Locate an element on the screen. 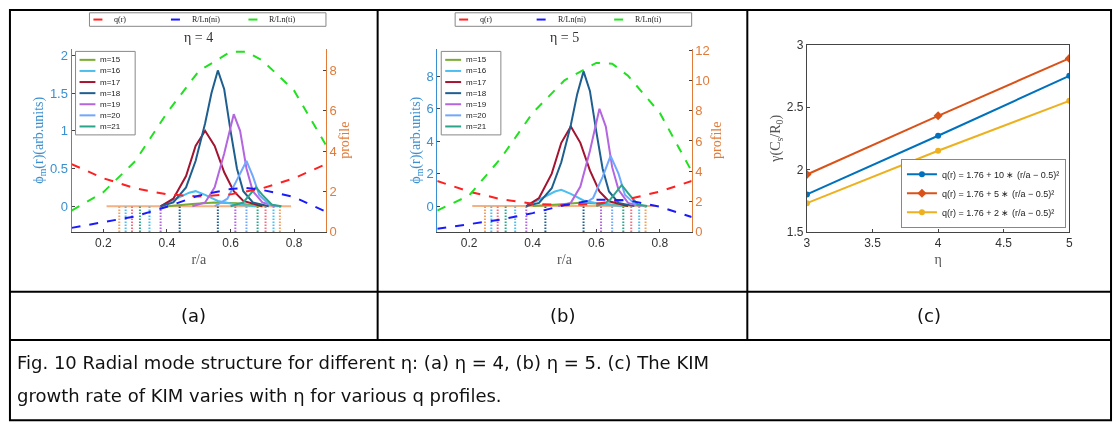 This screenshot has width=1119, height=432. text: (b) is located at coordinates (563, 315).